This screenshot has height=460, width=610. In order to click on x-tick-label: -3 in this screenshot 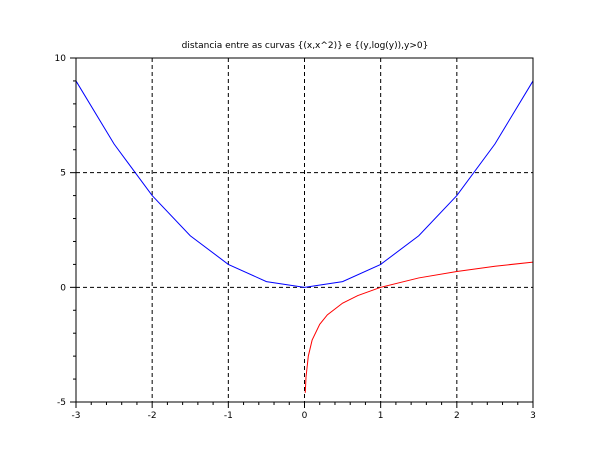, I will do `click(76, 416)`.